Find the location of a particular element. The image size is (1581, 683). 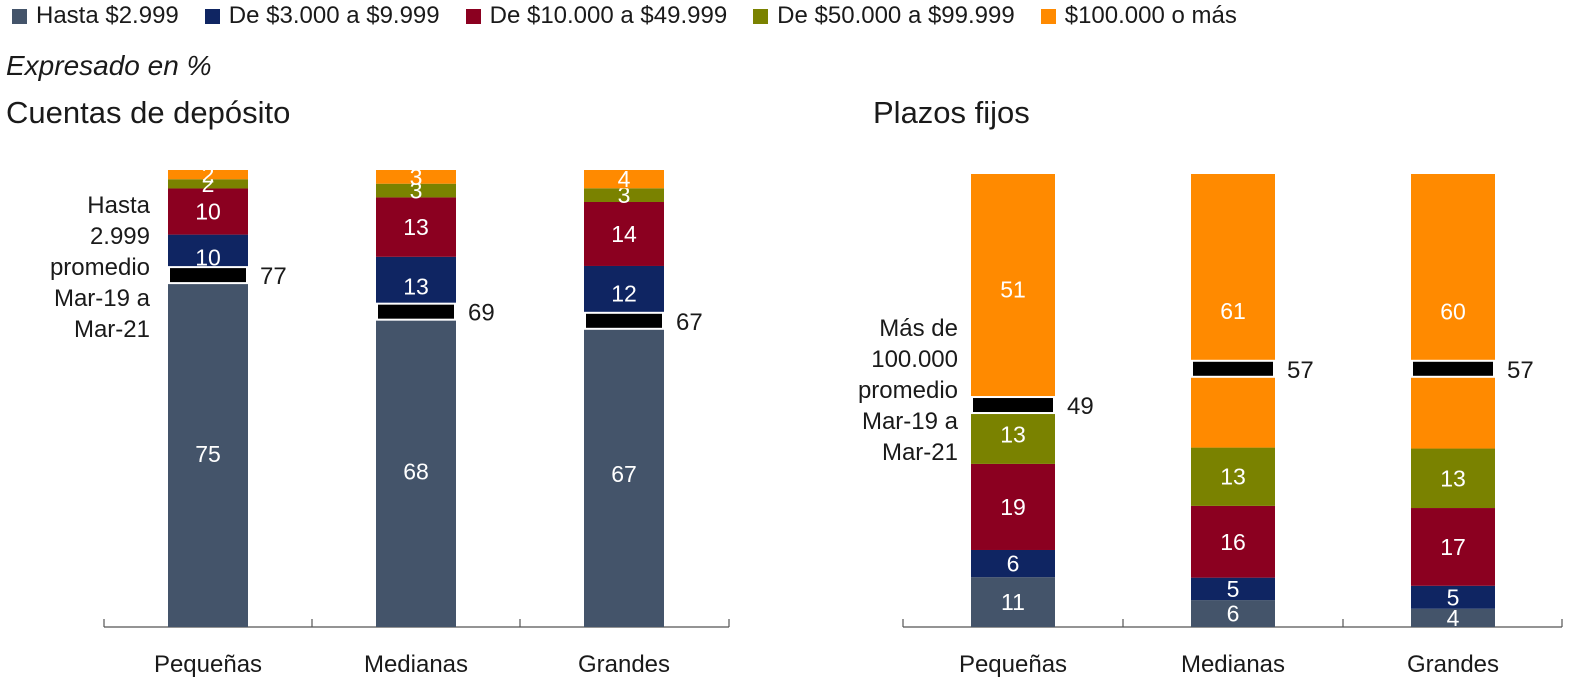

data-label: 10 is located at coordinates (208, 212).